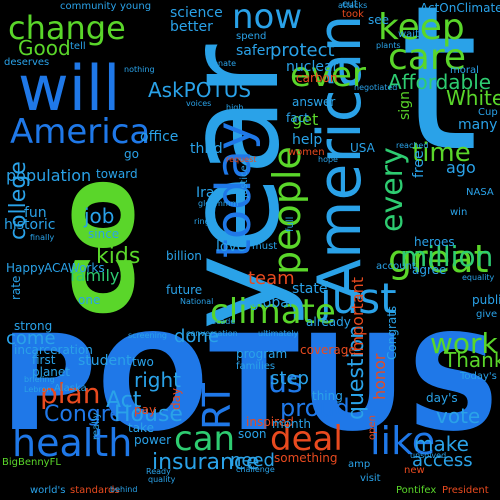 The width and height of the screenshot is (500, 500). What do you see at coordinates (327, 396) in the screenshot?
I see `word-thing: thing` at bounding box center [327, 396].